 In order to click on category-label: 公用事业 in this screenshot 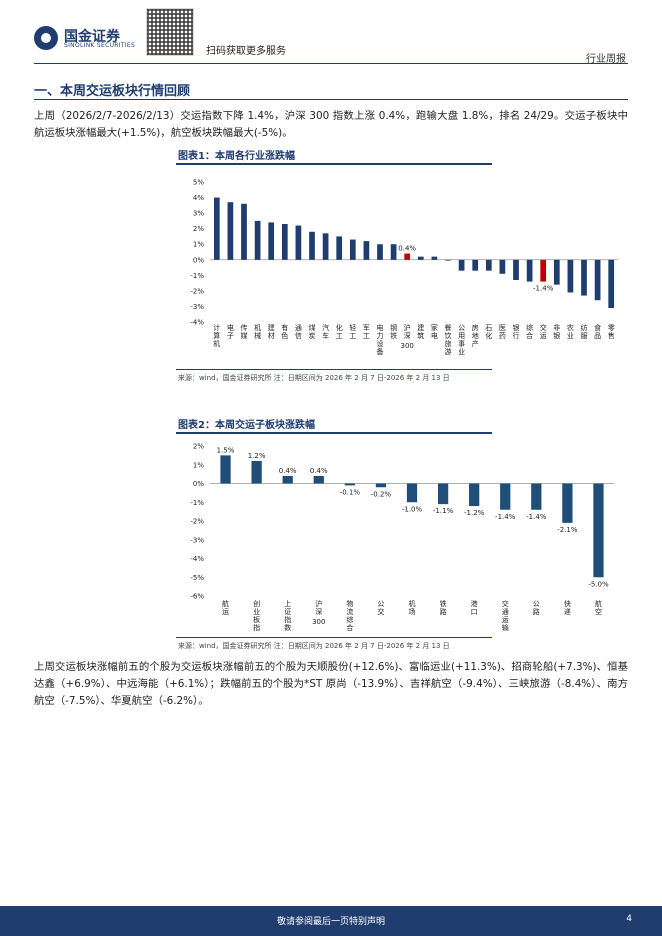, I will do `click(461, 340)`.